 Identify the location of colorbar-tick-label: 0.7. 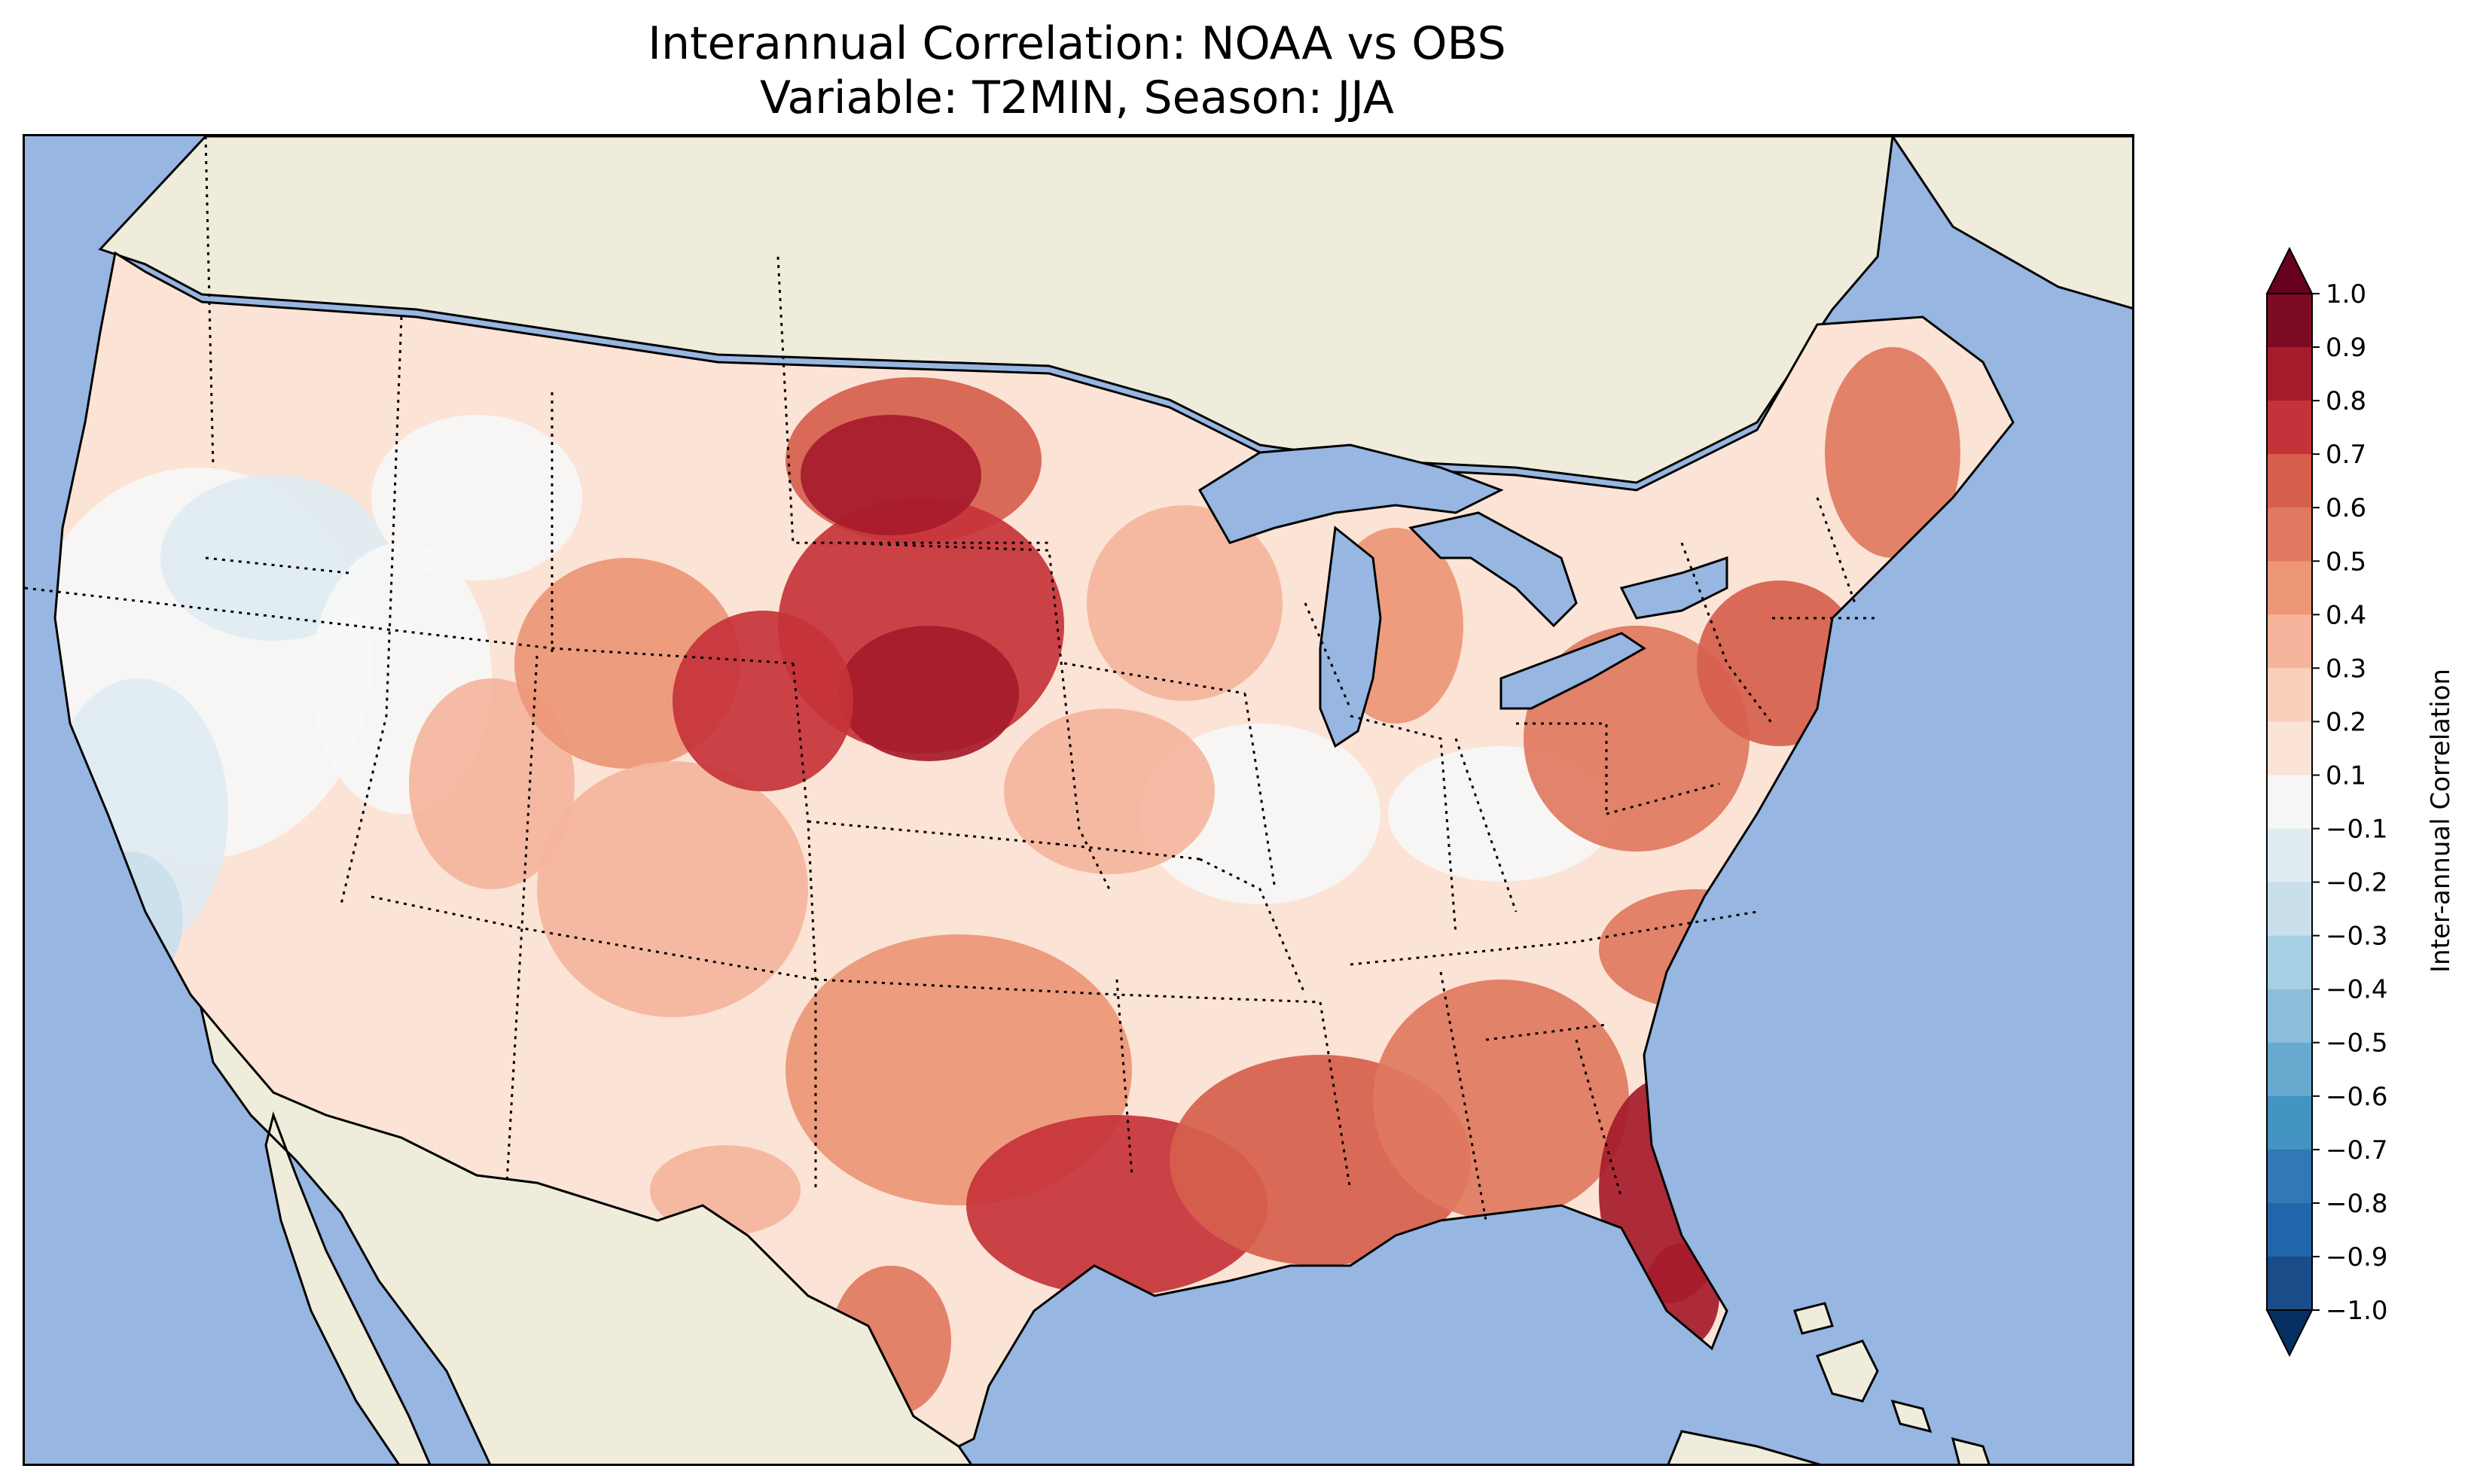
(2346, 455).